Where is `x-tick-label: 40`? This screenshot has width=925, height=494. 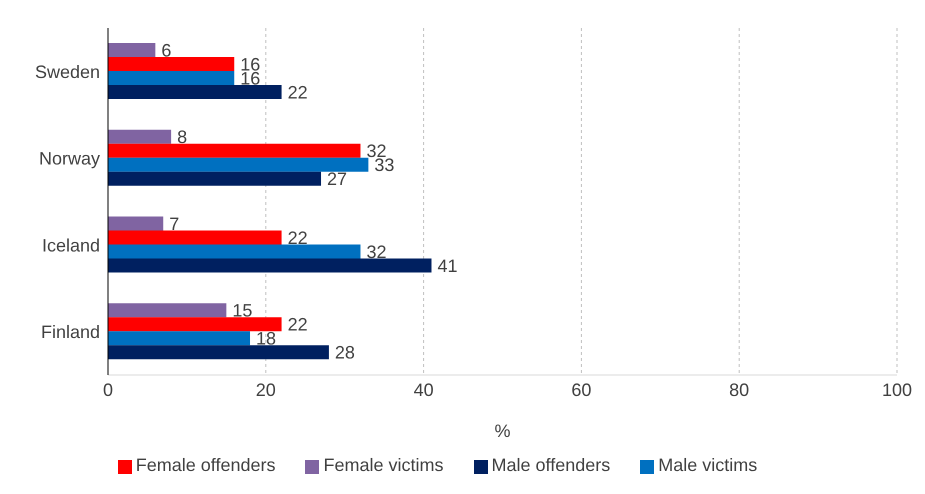 x-tick-label: 40 is located at coordinates (424, 390).